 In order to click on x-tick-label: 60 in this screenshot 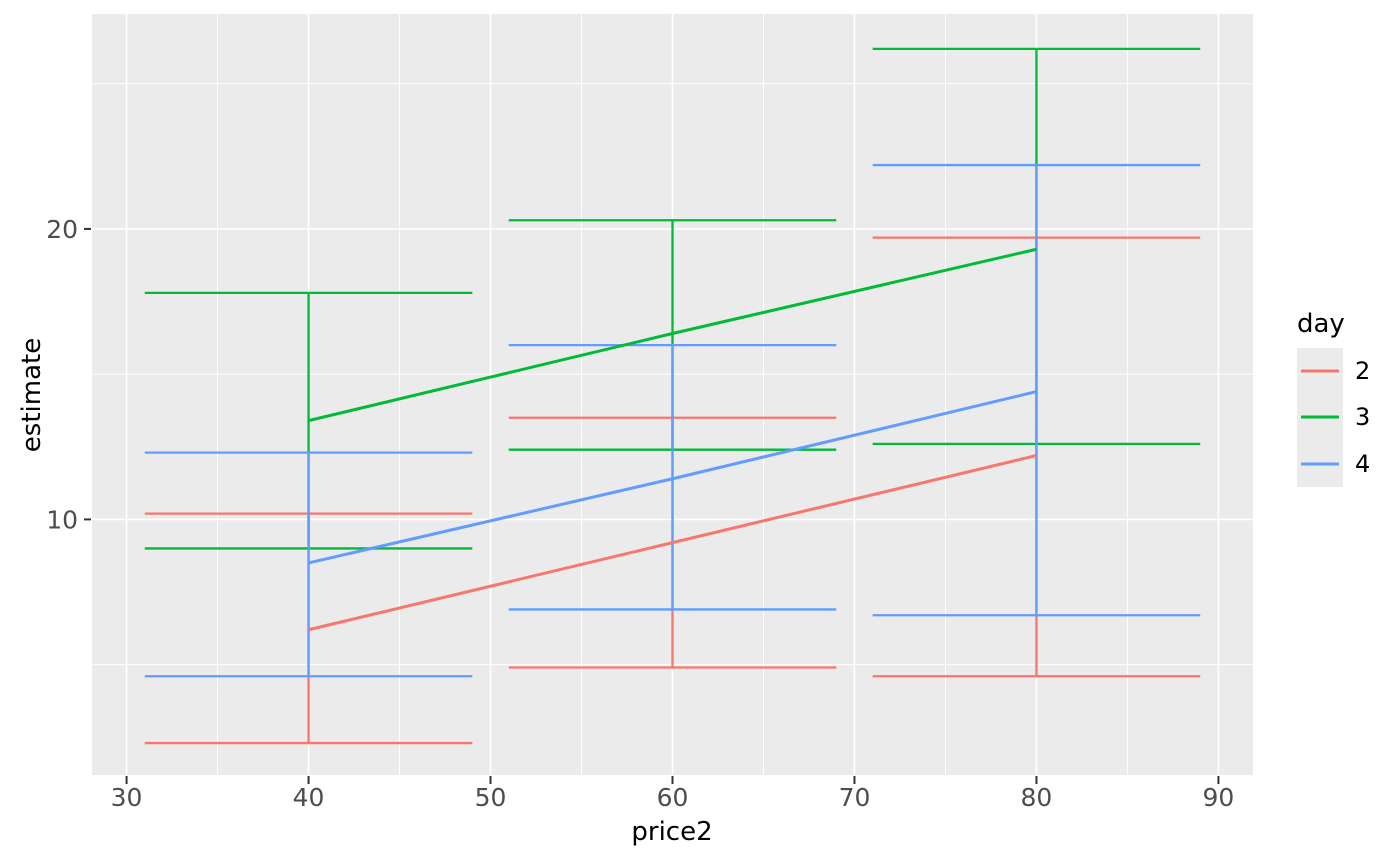, I will do `click(673, 797)`.